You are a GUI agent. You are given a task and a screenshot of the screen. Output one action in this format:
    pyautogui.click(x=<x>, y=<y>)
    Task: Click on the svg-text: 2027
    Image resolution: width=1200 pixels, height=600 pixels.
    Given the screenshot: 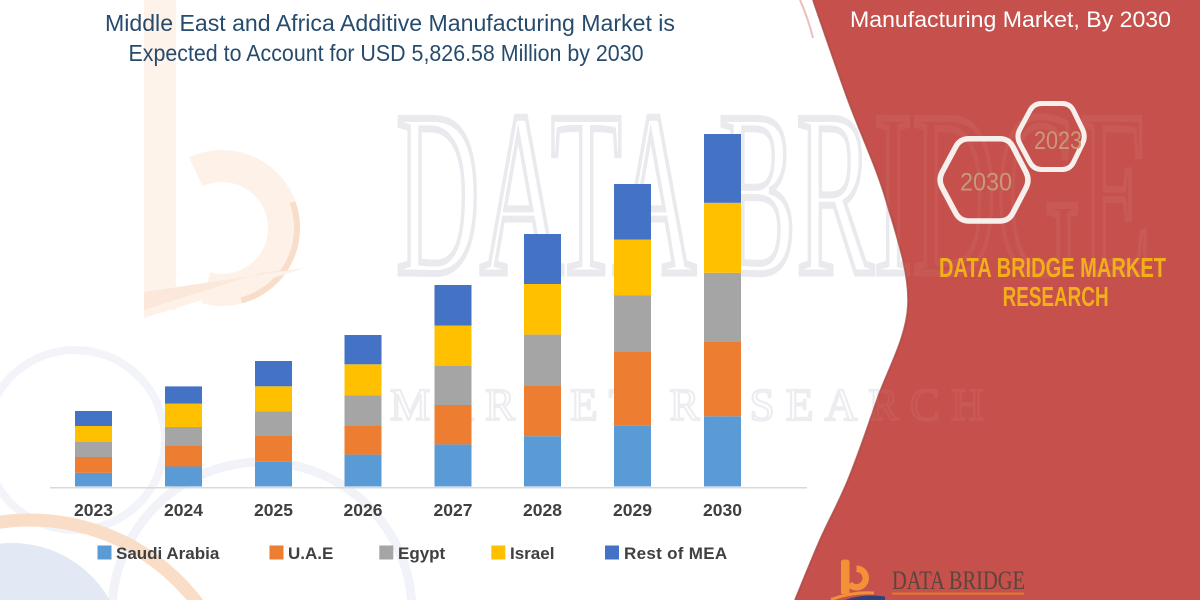 What is the action you would take?
    pyautogui.click(x=453, y=510)
    